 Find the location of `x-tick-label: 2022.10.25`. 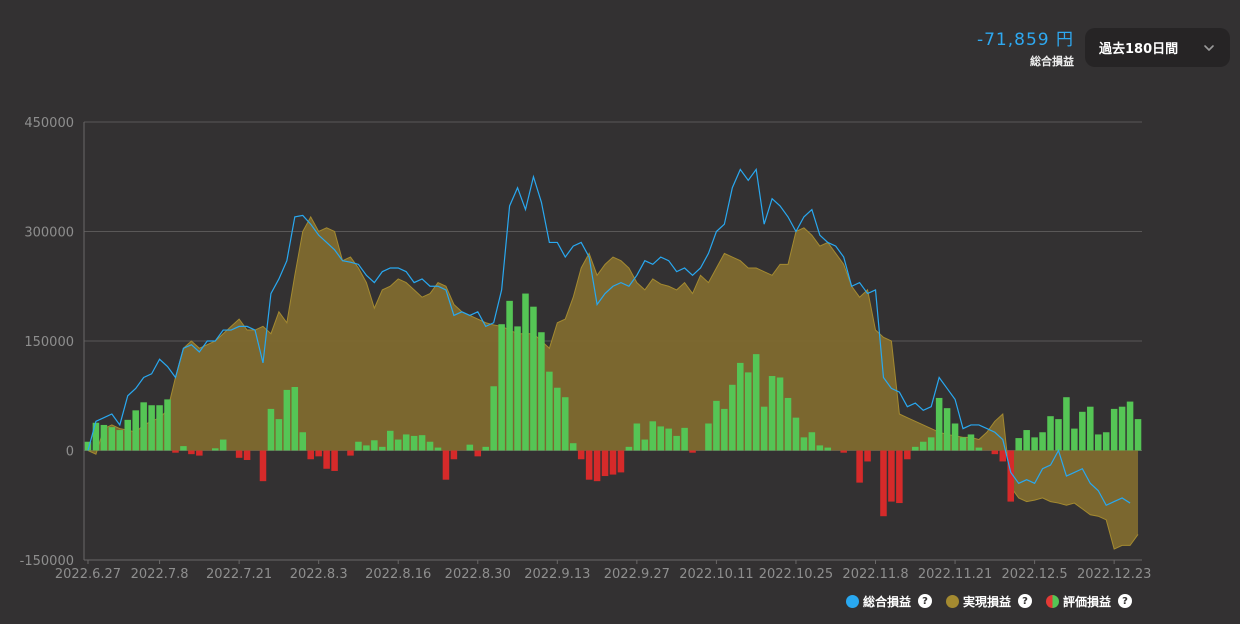

x-tick-label: 2022.10.25 is located at coordinates (796, 574).